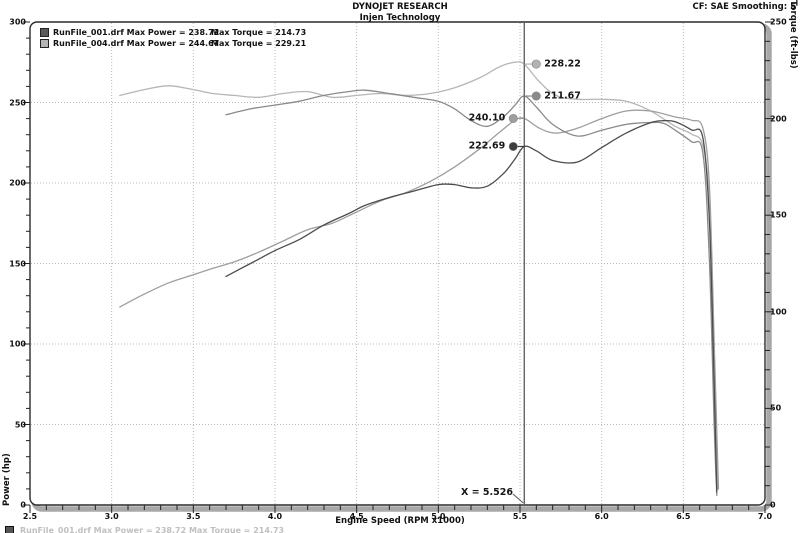  Describe the element at coordinates (438, 516) in the screenshot. I see `x-tick-label: 5.0` at that location.